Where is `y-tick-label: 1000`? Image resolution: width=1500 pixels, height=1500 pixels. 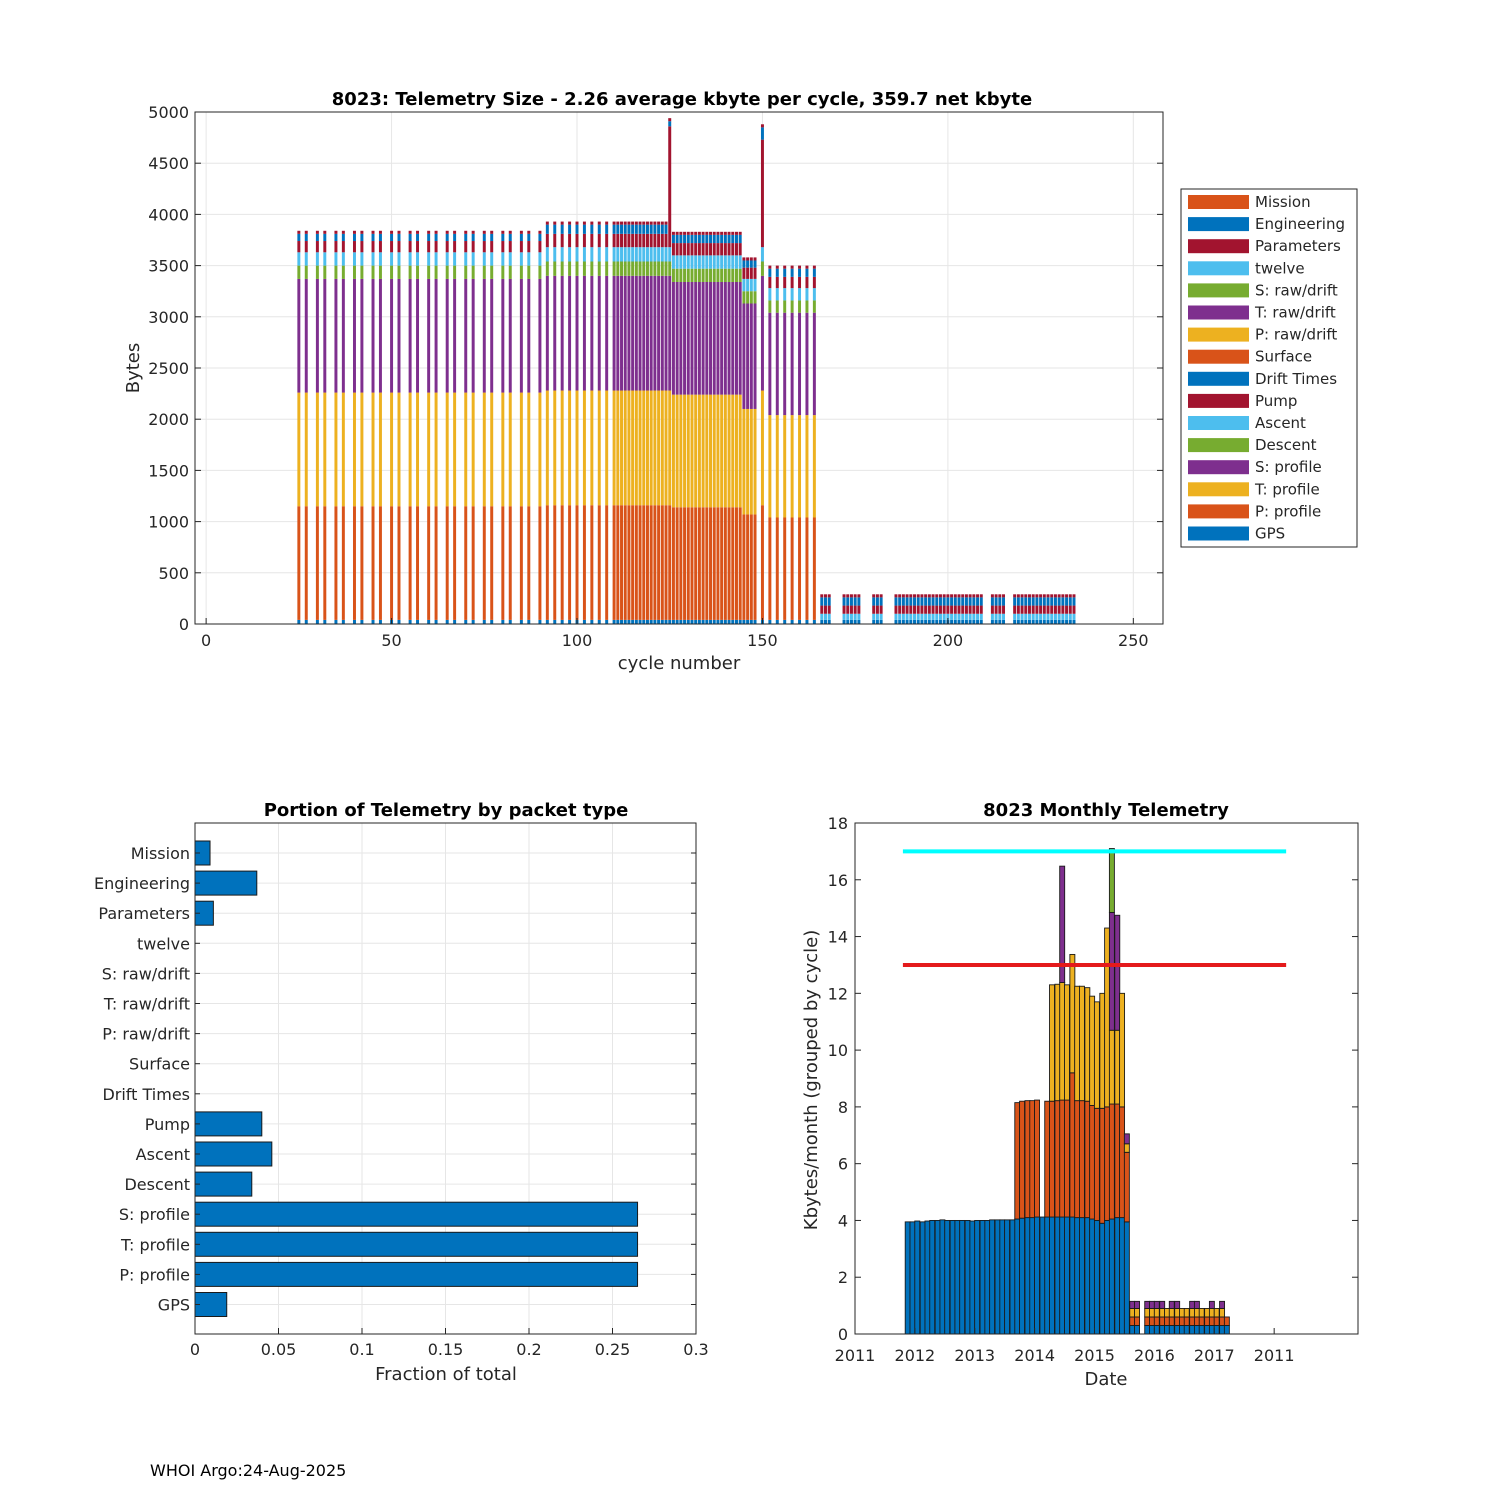 y-tick-label: 1000 is located at coordinates (168, 522).